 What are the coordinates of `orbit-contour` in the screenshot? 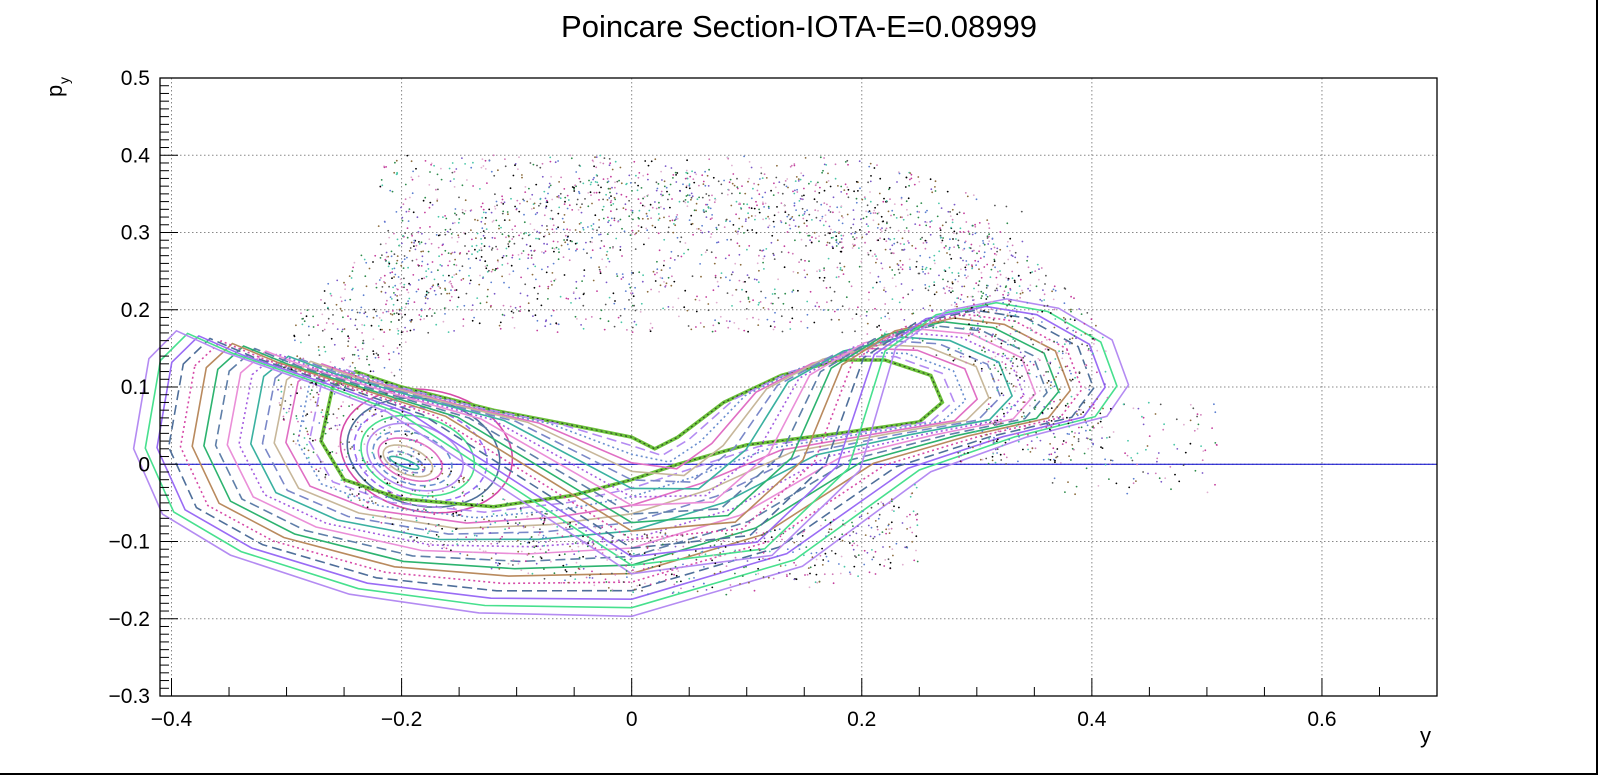 It's located at (408, 461).